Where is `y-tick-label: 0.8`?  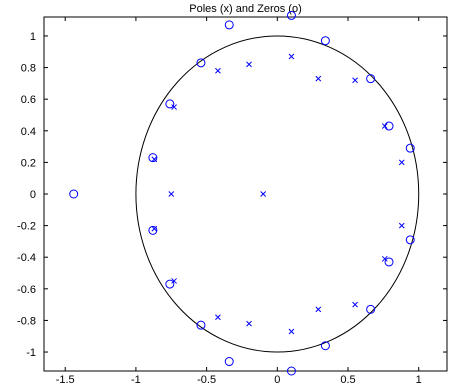
y-tick-label: 0.8 is located at coordinates (28, 69).